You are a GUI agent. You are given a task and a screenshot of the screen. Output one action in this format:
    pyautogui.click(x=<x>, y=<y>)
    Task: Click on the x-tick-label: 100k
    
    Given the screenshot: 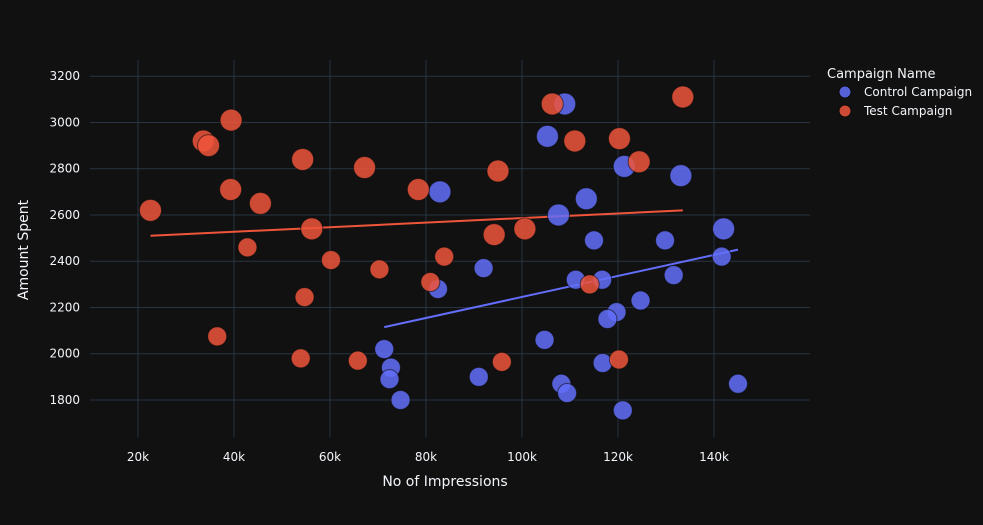 What is the action you would take?
    pyautogui.click(x=522, y=457)
    